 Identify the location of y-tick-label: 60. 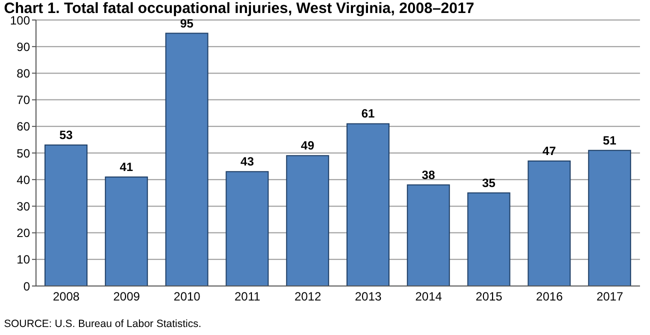
(23, 127).